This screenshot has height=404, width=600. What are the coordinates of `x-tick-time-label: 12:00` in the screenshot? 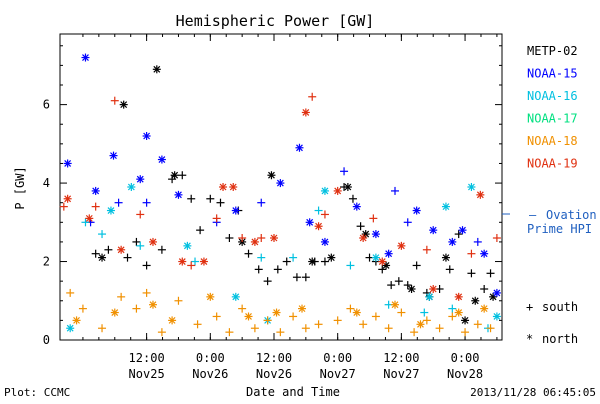 It's located at (401, 358).